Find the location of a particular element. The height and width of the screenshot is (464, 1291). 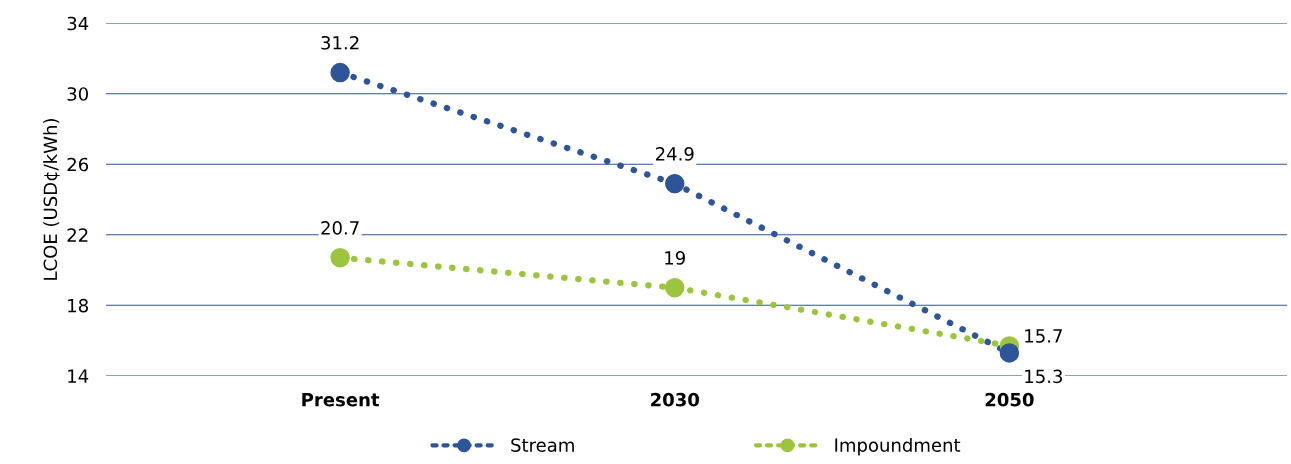

data-label: 20.7 is located at coordinates (340, 228).